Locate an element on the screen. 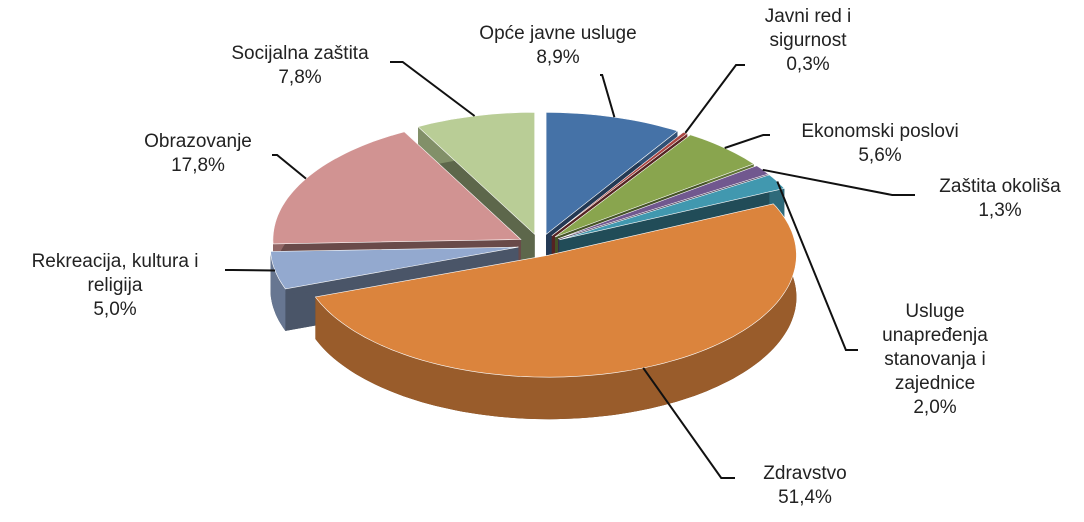 The image size is (1084, 522). category-name: Zaštita okoliša is located at coordinates (1000, 186).